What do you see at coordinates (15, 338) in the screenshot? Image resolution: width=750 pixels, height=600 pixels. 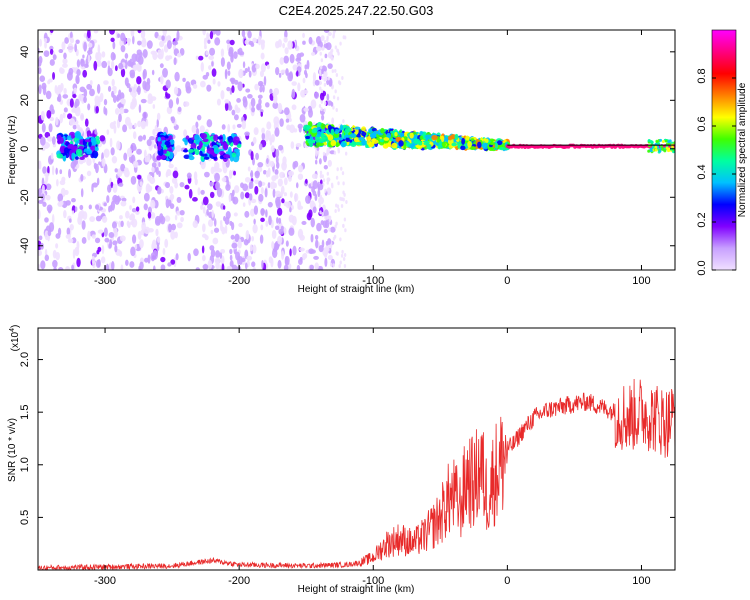 I see `snr-multiplier: (x104)` at bounding box center [15, 338].